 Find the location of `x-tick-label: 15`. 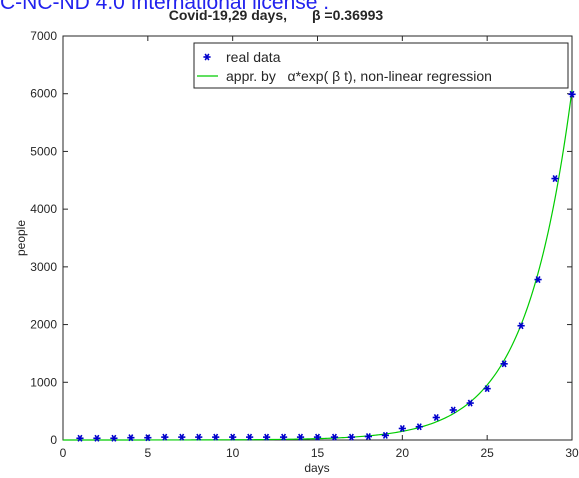

x-tick-label: 15 is located at coordinates (318, 453).